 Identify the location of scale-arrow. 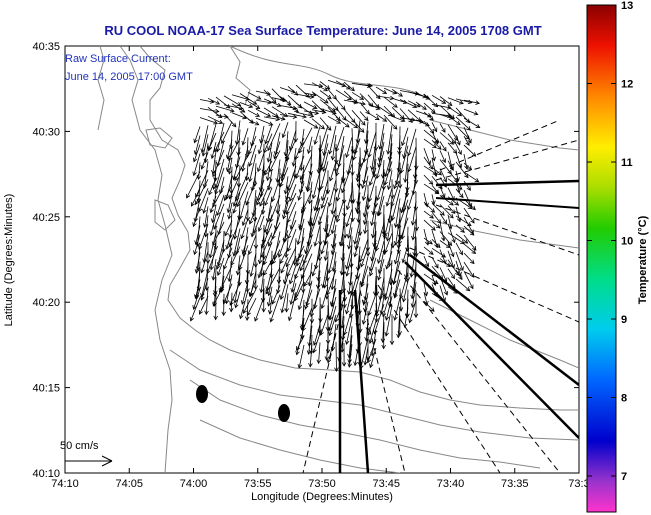
(89, 461).